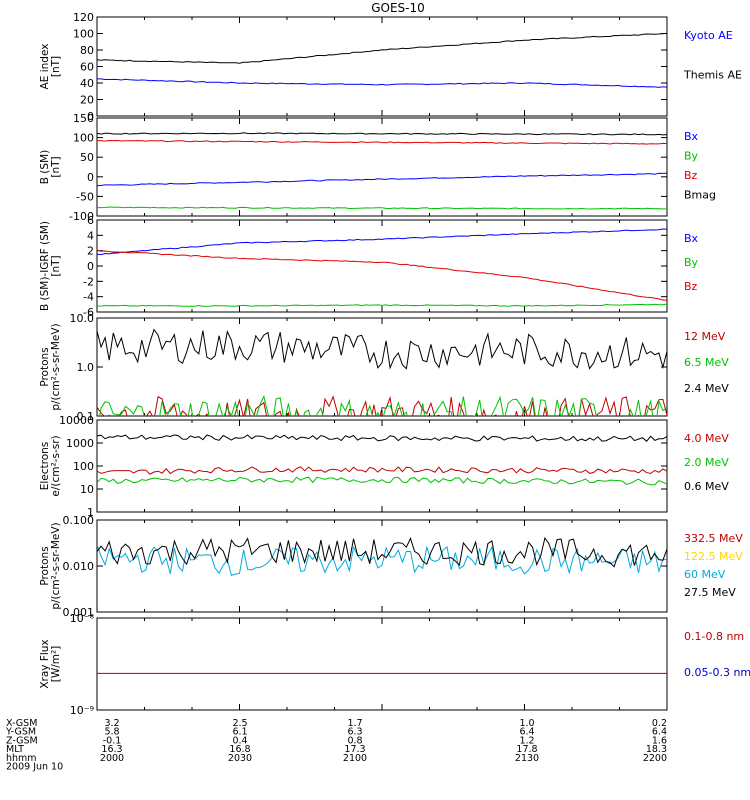 The width and height of the screenshot is (750, 800). What do you see at coordinates (706, 462) in the screenshot?
I see `legend-entry: 2.0 MeV` at bounding box center [706, 462].